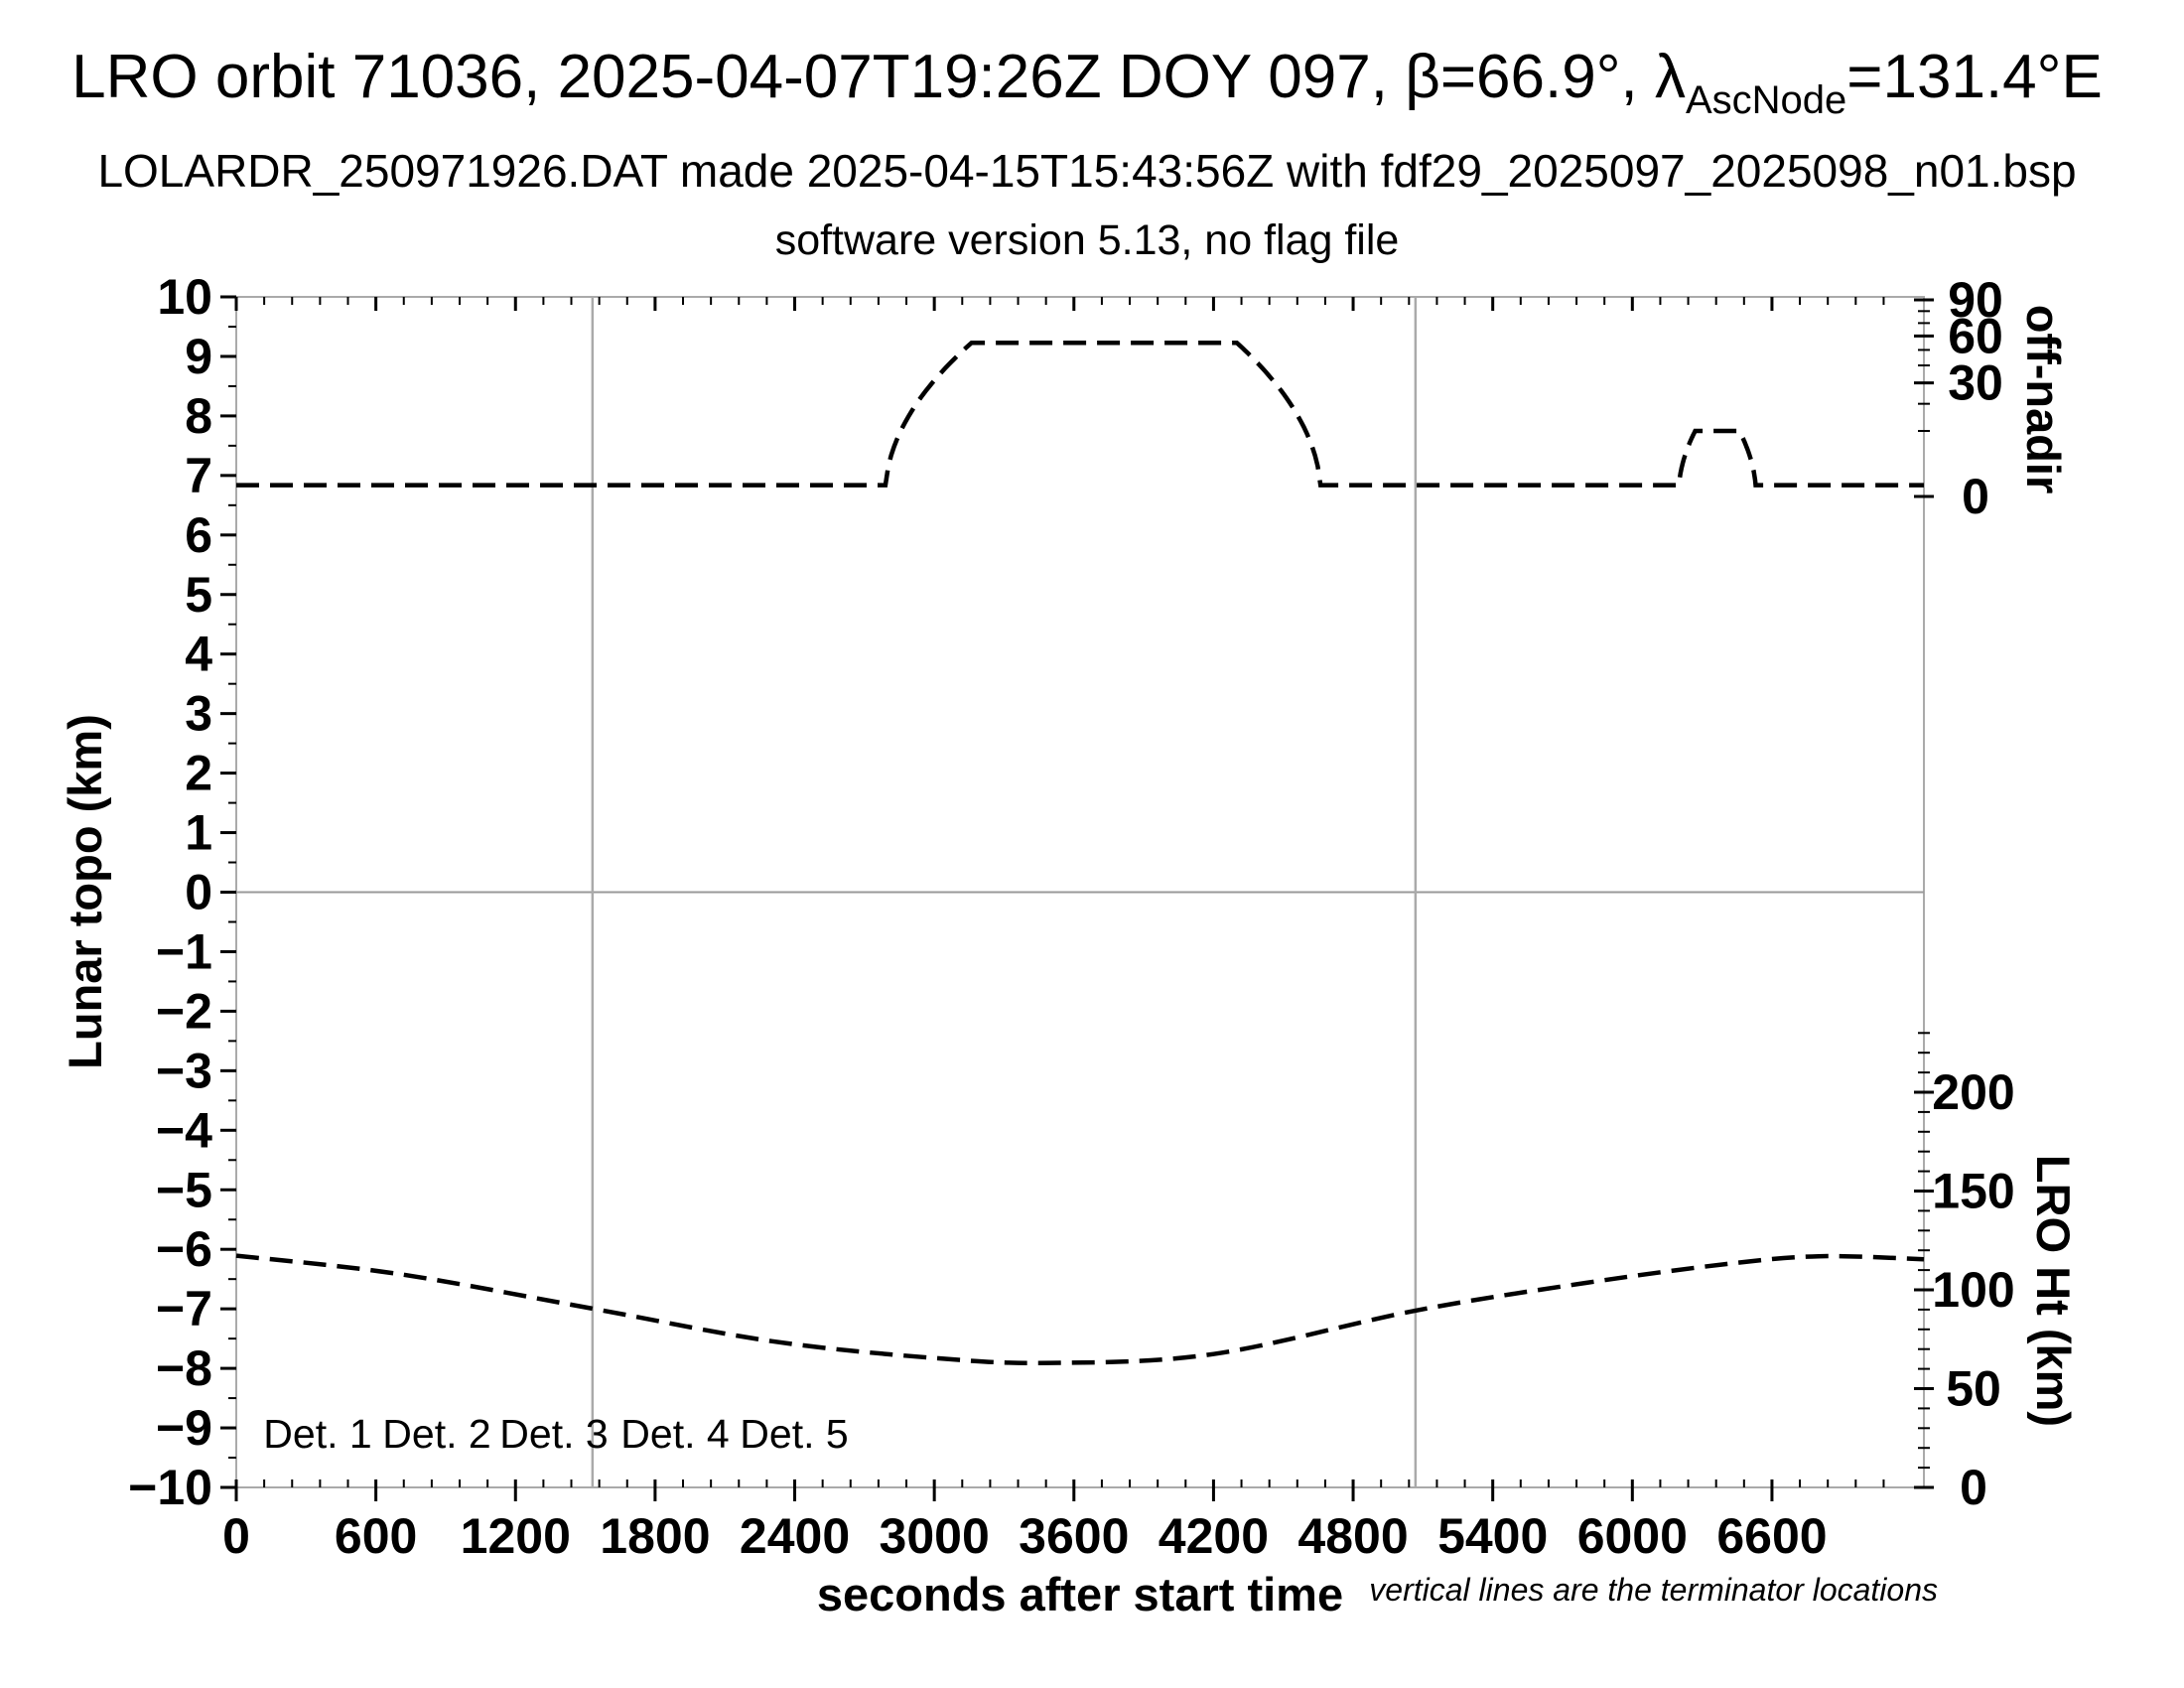 Image resolution: width=2184 pixels, height=1688 pixels. What do you see at coordinates (1973, 1191) in the screenshot?
I see `lro-ht-tick-label: 150` at bounding box center [1973, 1191].